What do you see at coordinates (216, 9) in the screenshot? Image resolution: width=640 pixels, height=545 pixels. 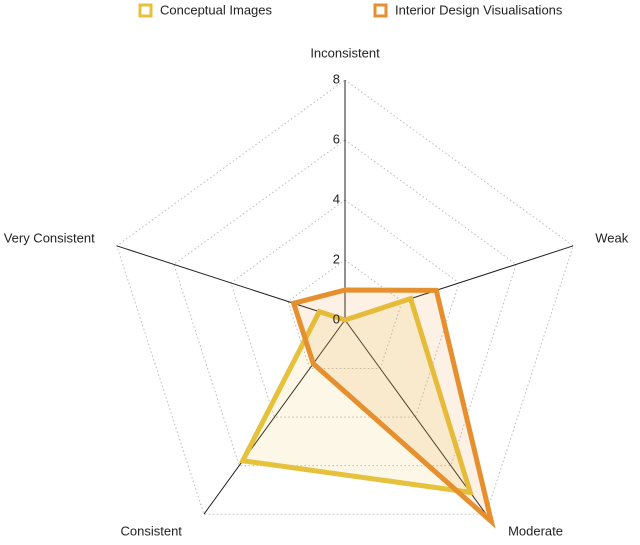 I see `legend-label: Conceptual Images` at bounding box center [216, 9].